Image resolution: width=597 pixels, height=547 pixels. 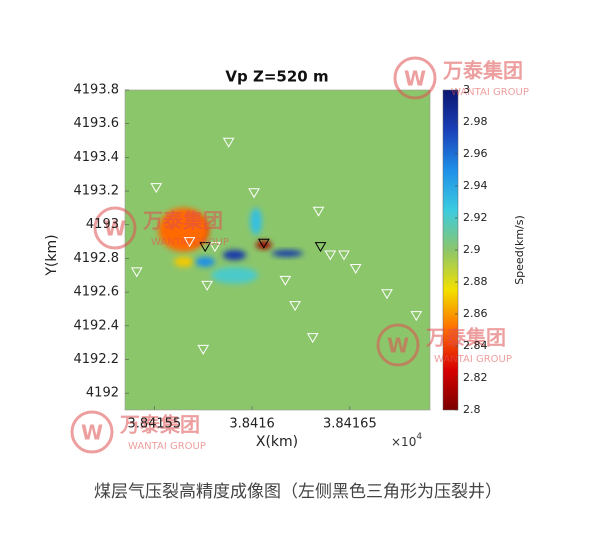 What do you see at coordinates (97, 359) in the screenshot?
I see `y-tick-label: 4192.2` at bounding box center [97, 359].